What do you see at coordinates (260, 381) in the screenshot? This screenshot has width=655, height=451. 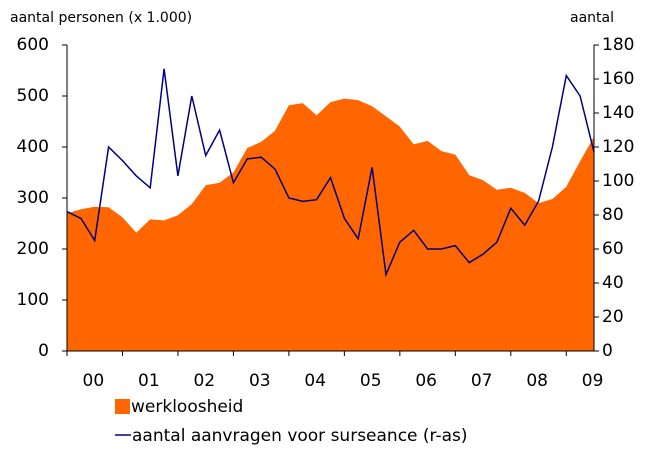 I see `x-tick-label: 03` at bounding box center [260, 381].